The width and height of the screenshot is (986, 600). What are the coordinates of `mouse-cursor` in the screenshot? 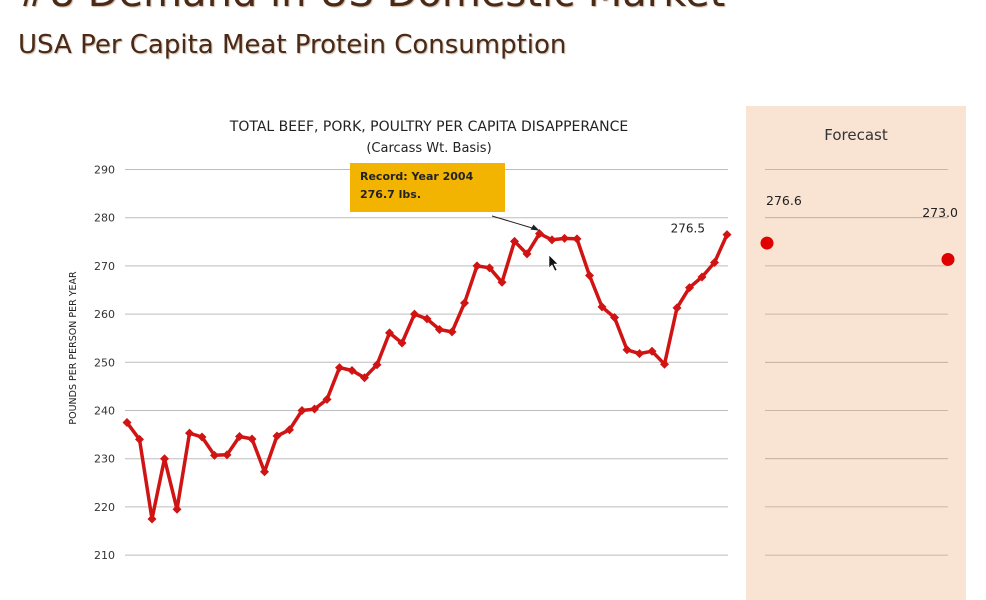 It's located at (553, 263).